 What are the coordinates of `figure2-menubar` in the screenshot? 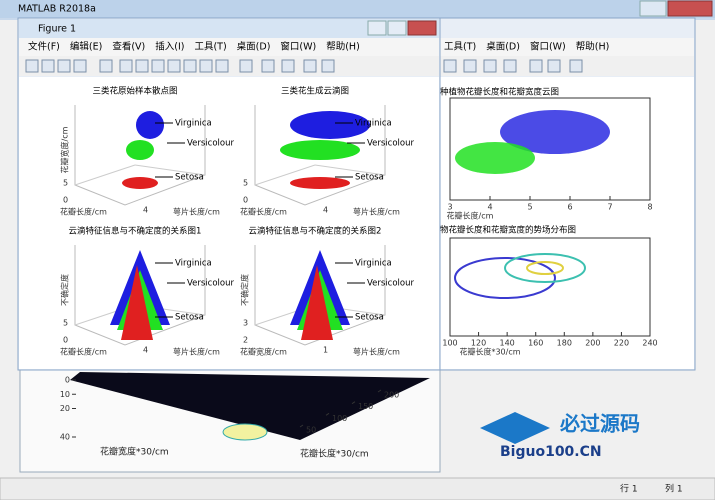 It's located at (545, 47).